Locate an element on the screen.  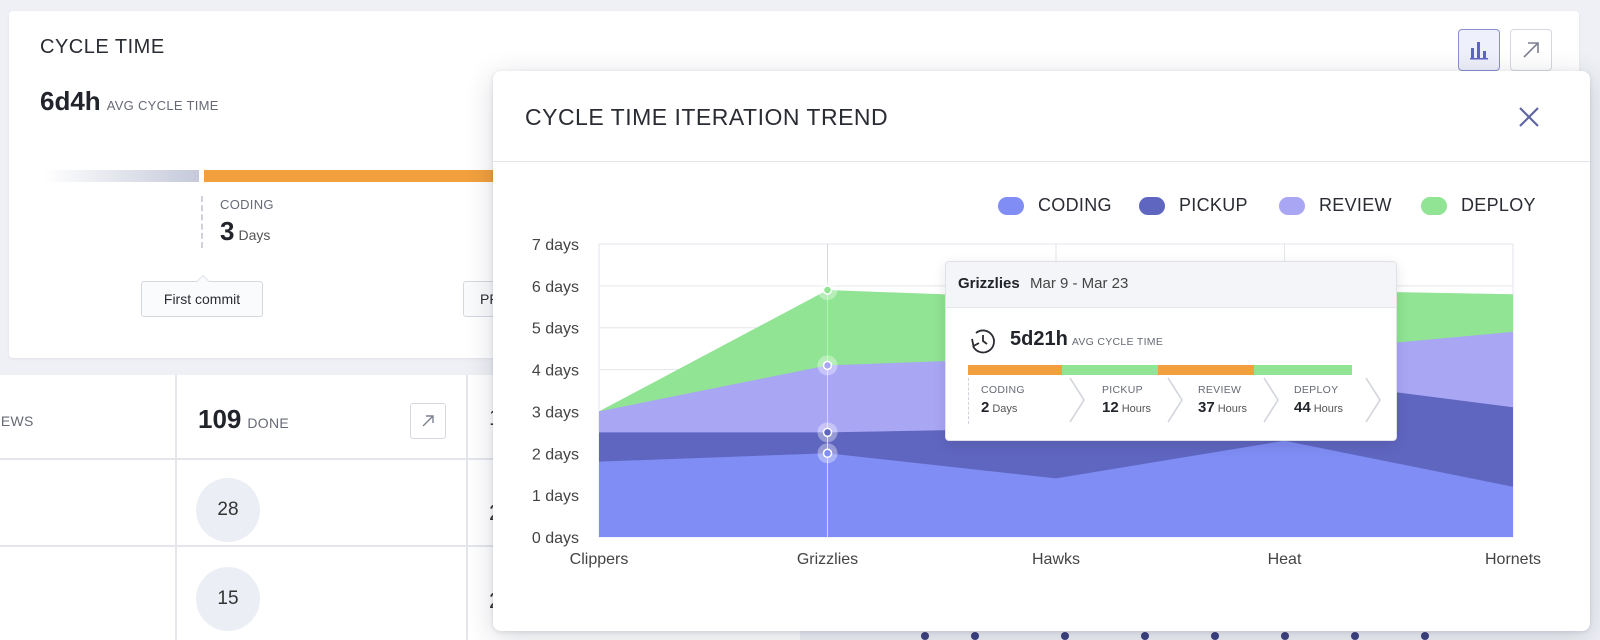
x-tick-label: Clippers is located at coordinates (599, 559).